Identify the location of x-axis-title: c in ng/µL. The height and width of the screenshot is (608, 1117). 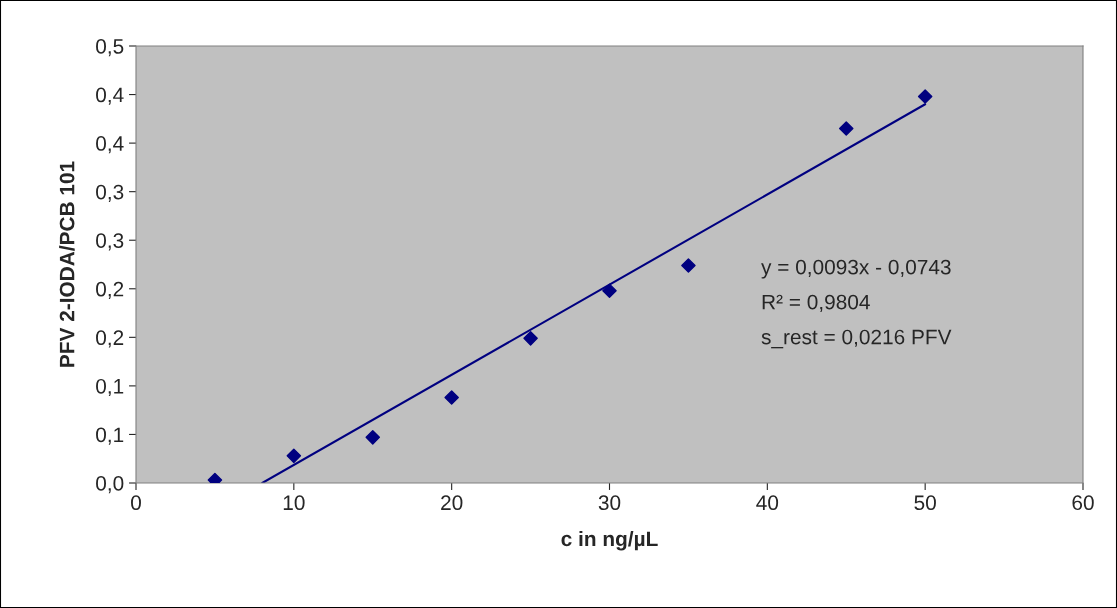
(609, 540).